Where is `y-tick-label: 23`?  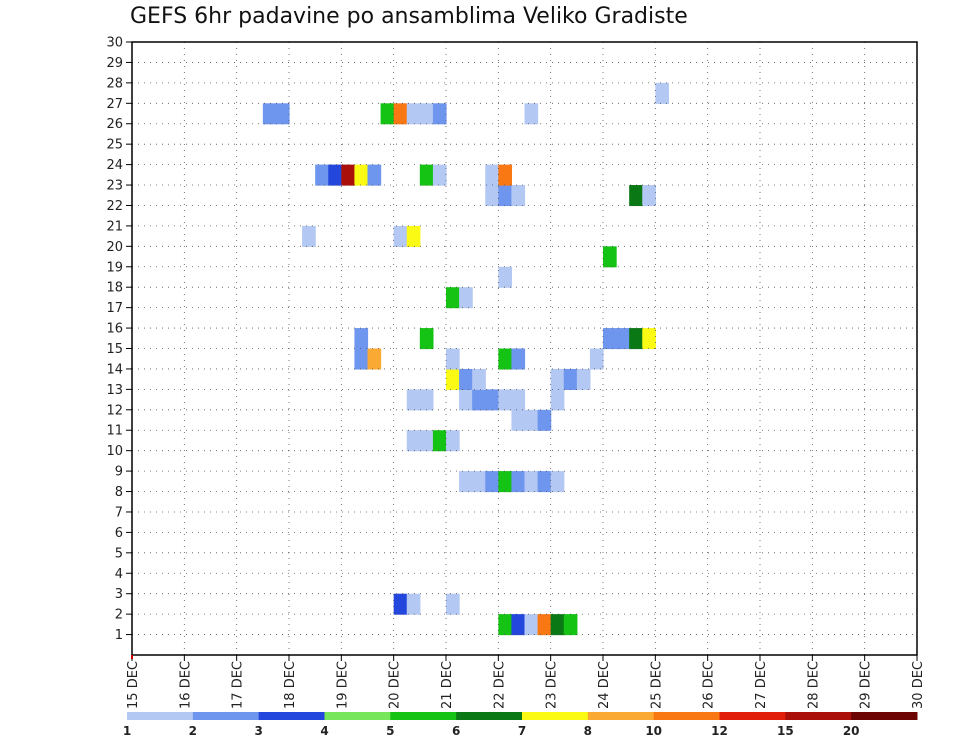 y-tick-label: 23 is located at coordinates (114, 186).